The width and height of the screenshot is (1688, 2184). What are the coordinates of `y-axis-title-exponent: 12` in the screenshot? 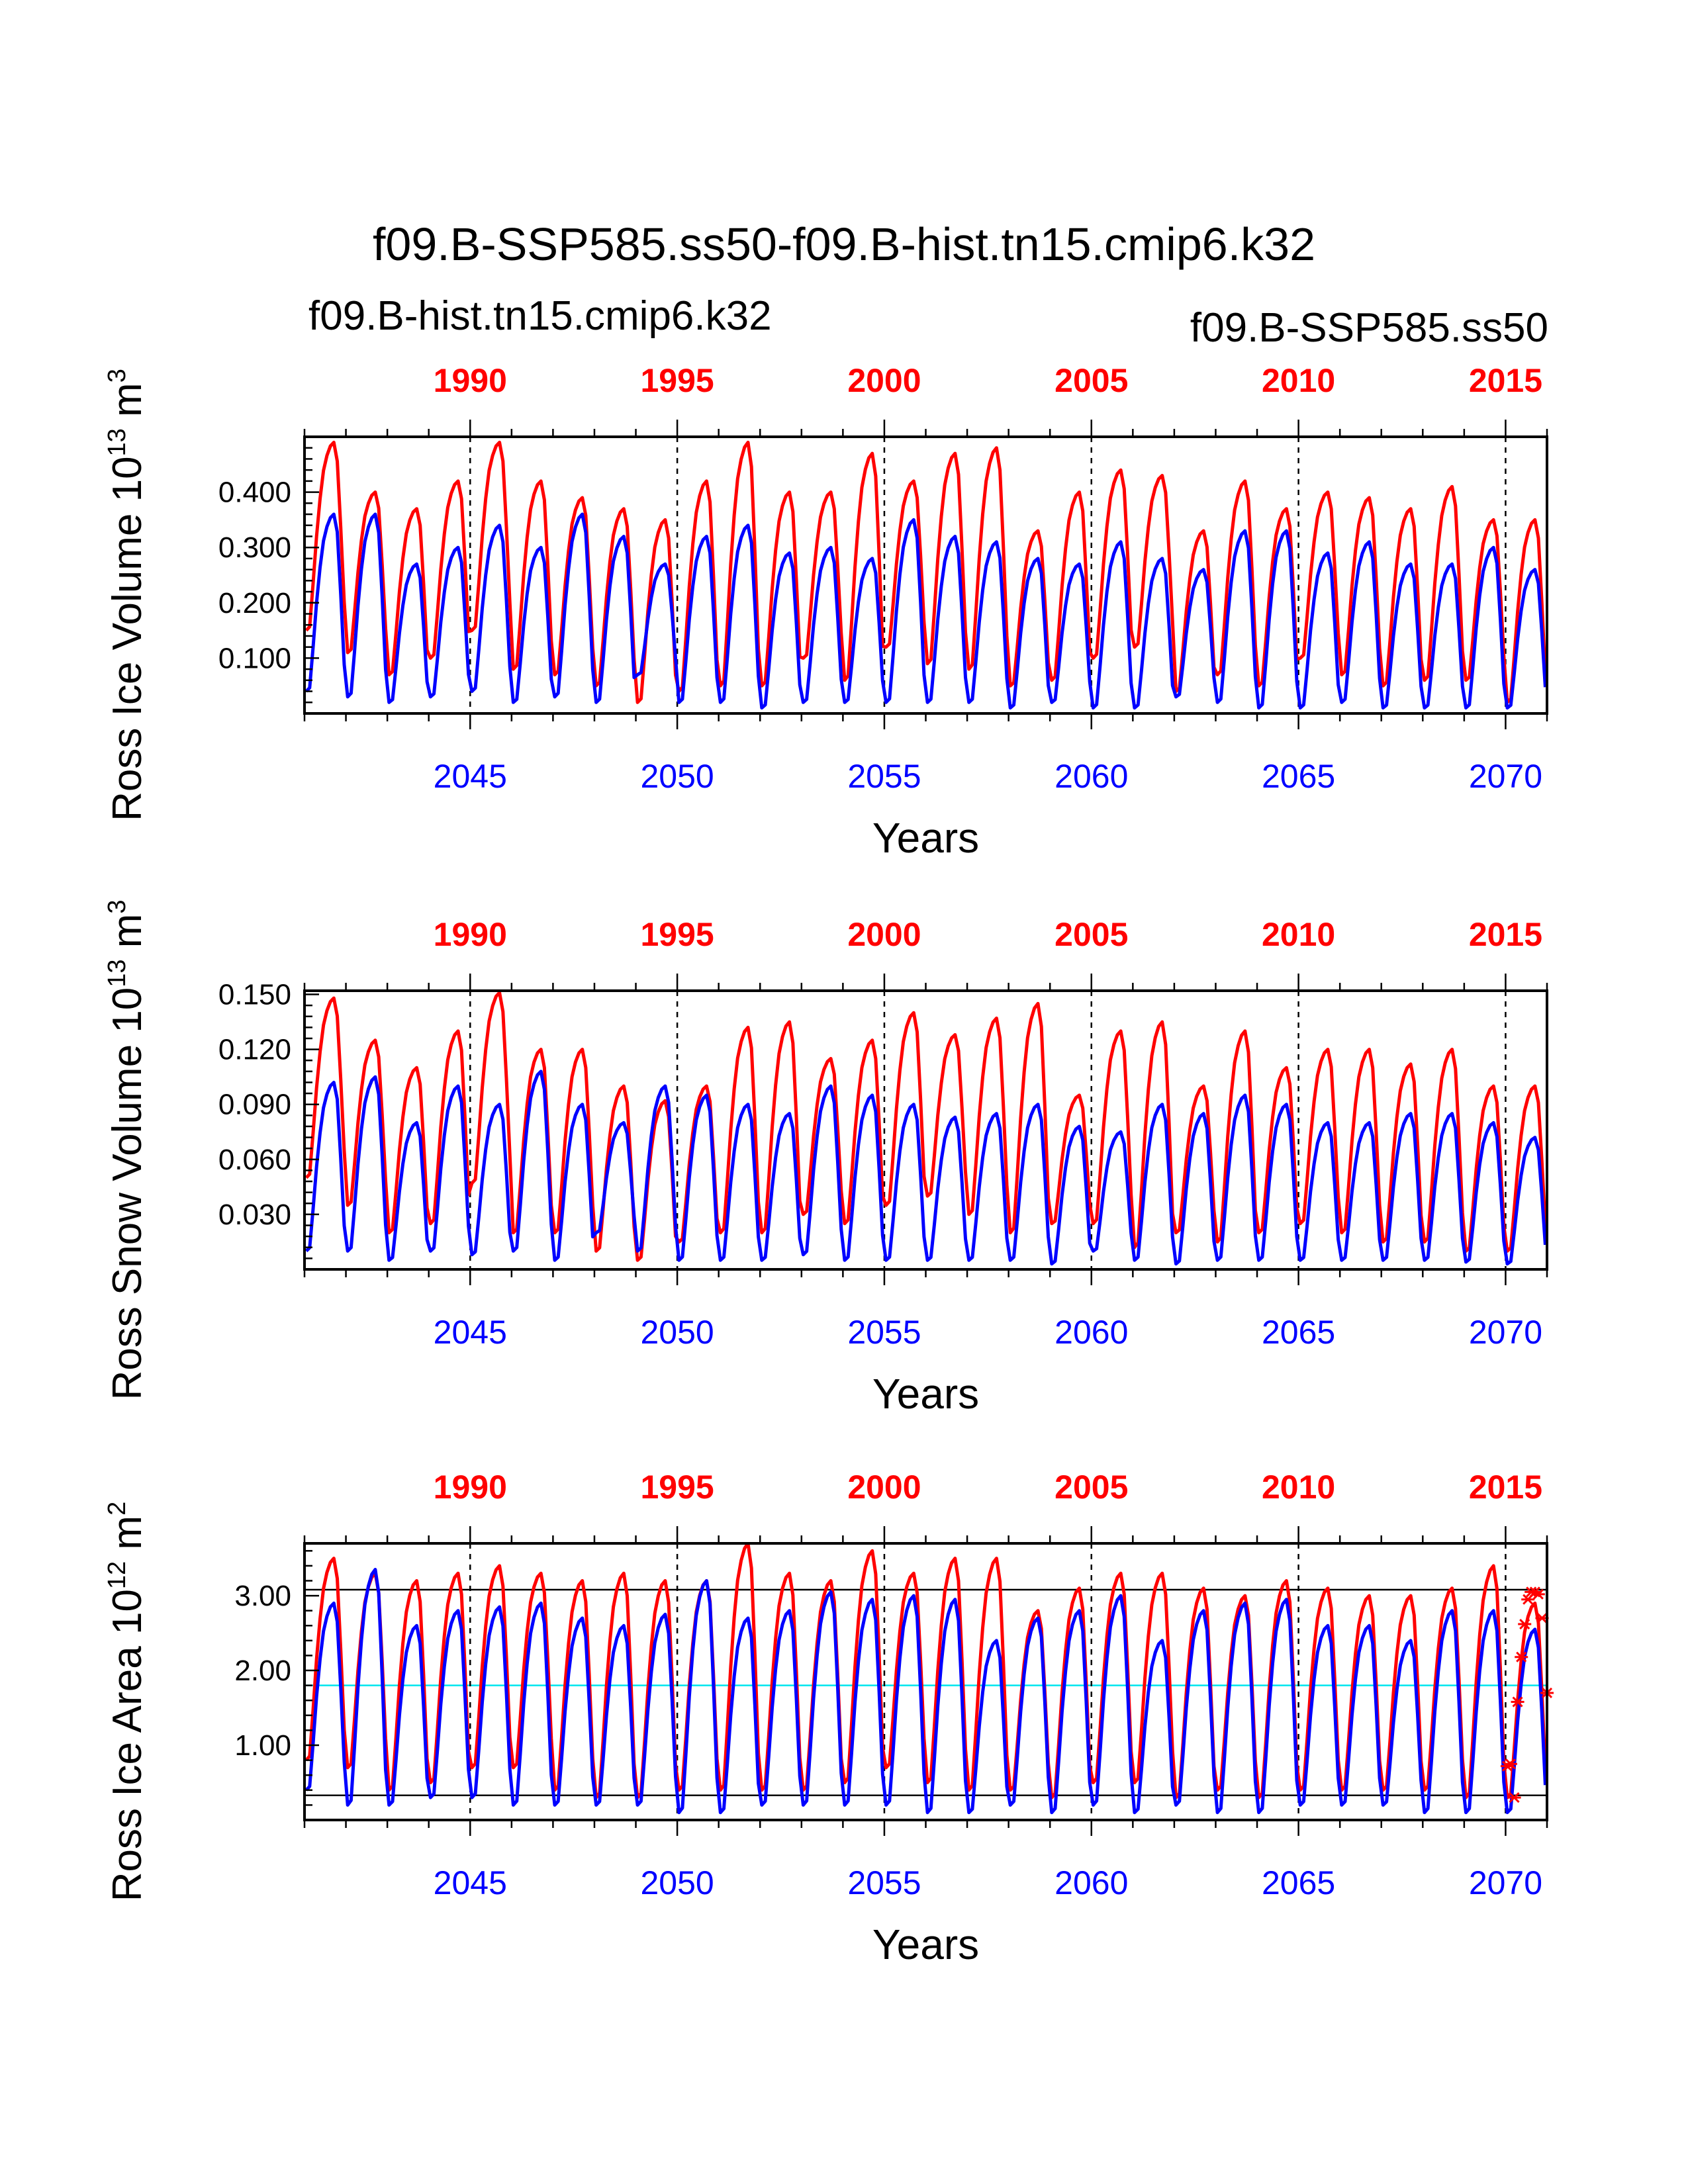 It's located at (117, 1575).